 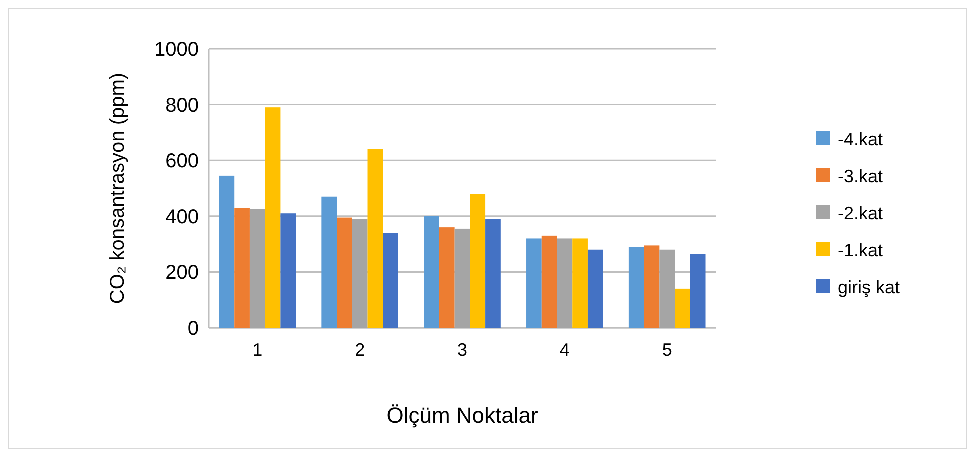 I want to click on y-tick-label: 400, so click(x=182, y=217).